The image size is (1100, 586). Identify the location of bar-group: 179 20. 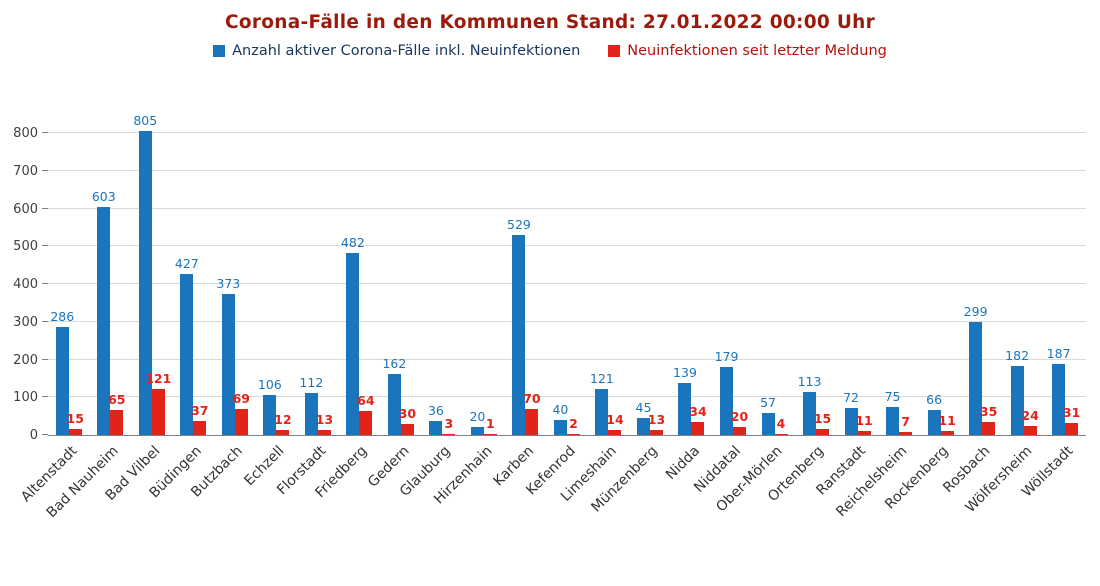
(733, 284).